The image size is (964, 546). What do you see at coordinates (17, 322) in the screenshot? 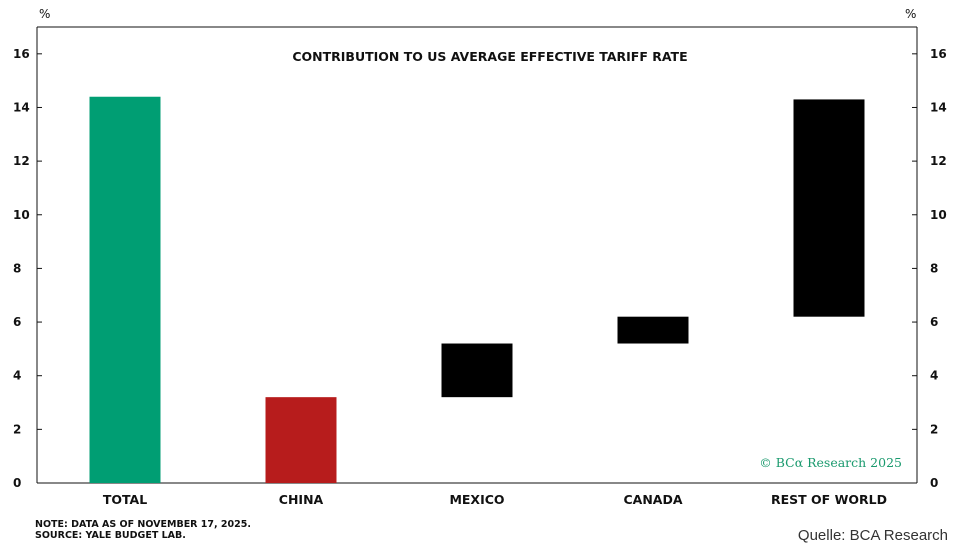
I see `left-tick-label: 6` at bounding box center [17, 322].